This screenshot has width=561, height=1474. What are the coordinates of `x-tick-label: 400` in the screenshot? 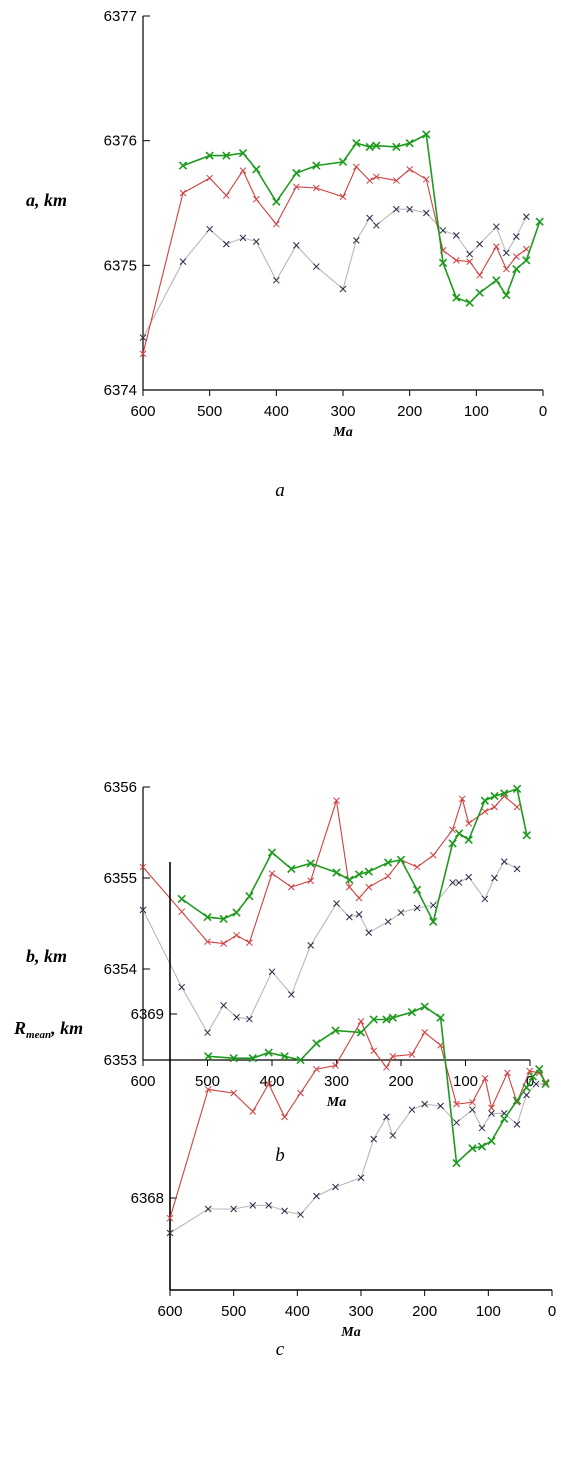 It's located at (276, 411).